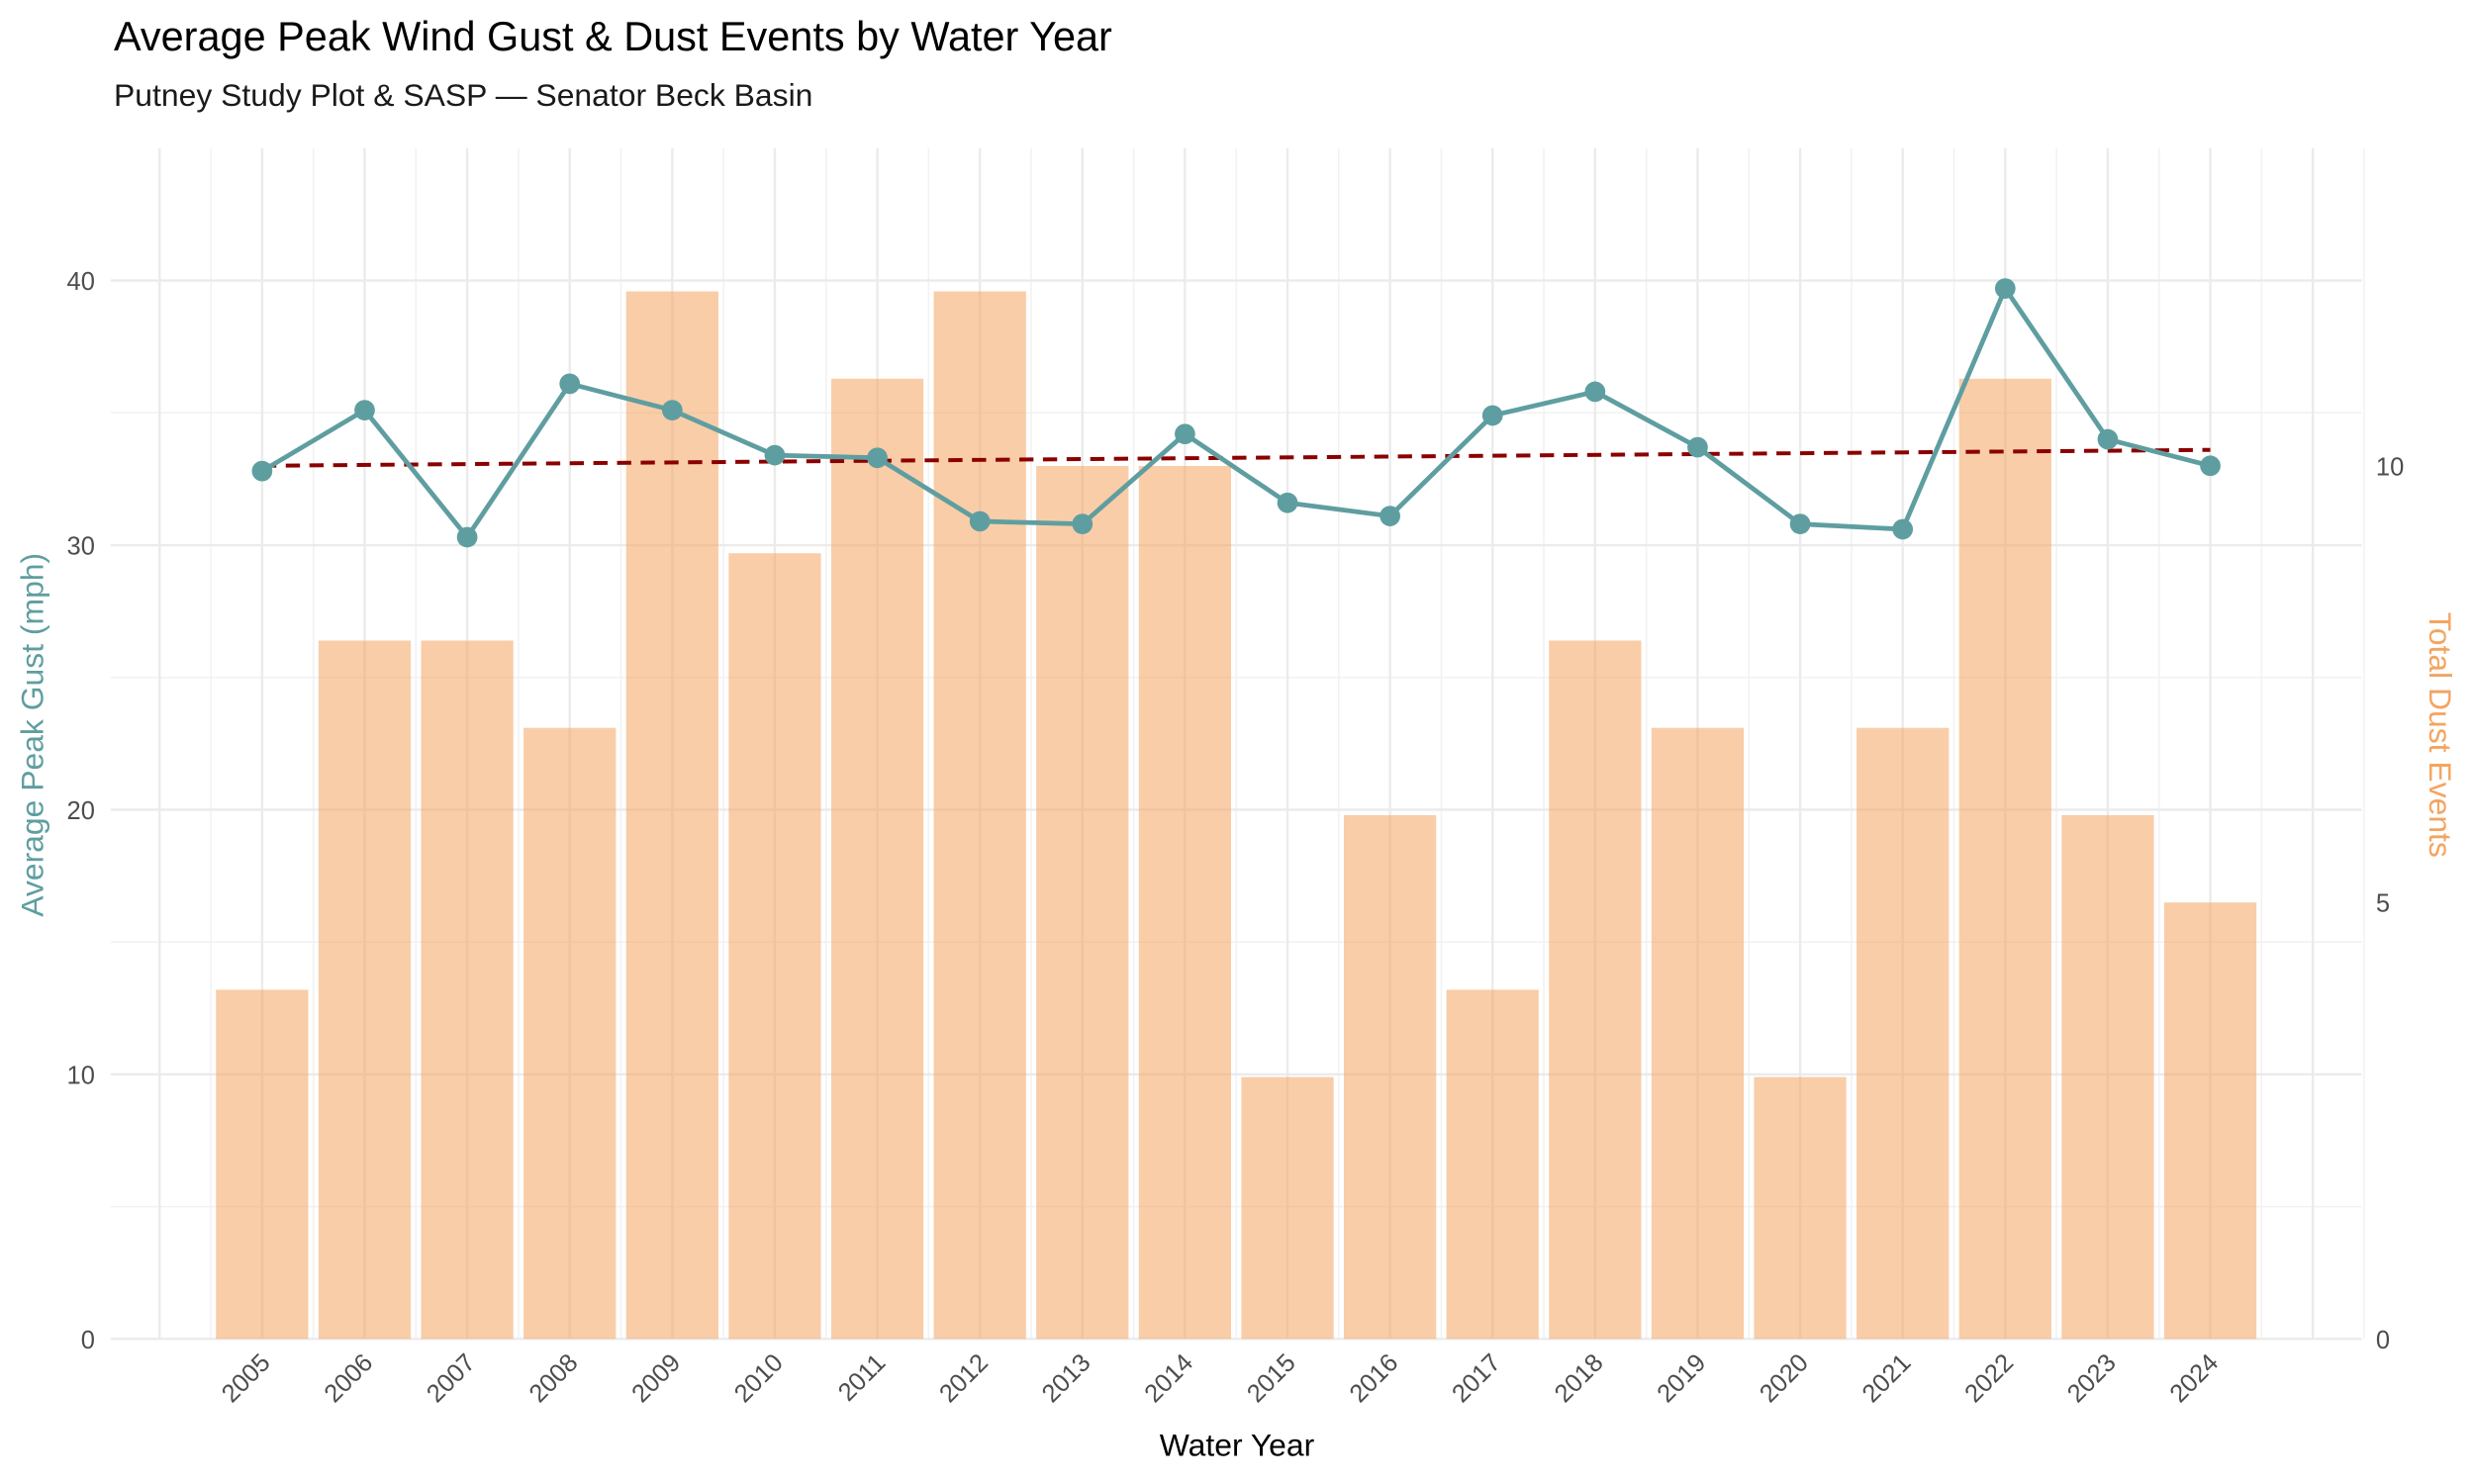 Image resolution: width=2474 pixels, height=1484 pixels. What do you see at coordinates (1785, 1378) in the screenshot?
I see `x-tick-label: 2020` at bounding box center [1785, 1378].